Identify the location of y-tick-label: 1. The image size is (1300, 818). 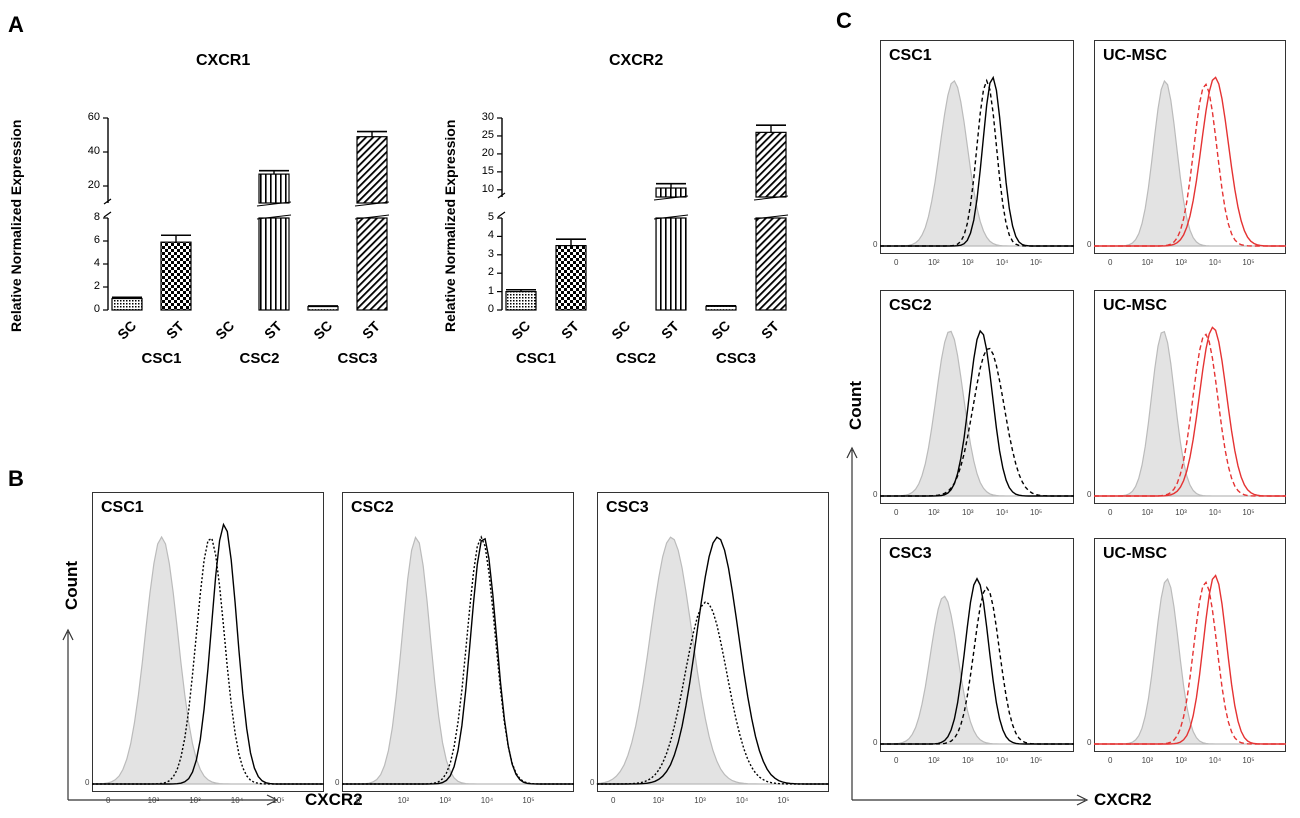
(490, 290).